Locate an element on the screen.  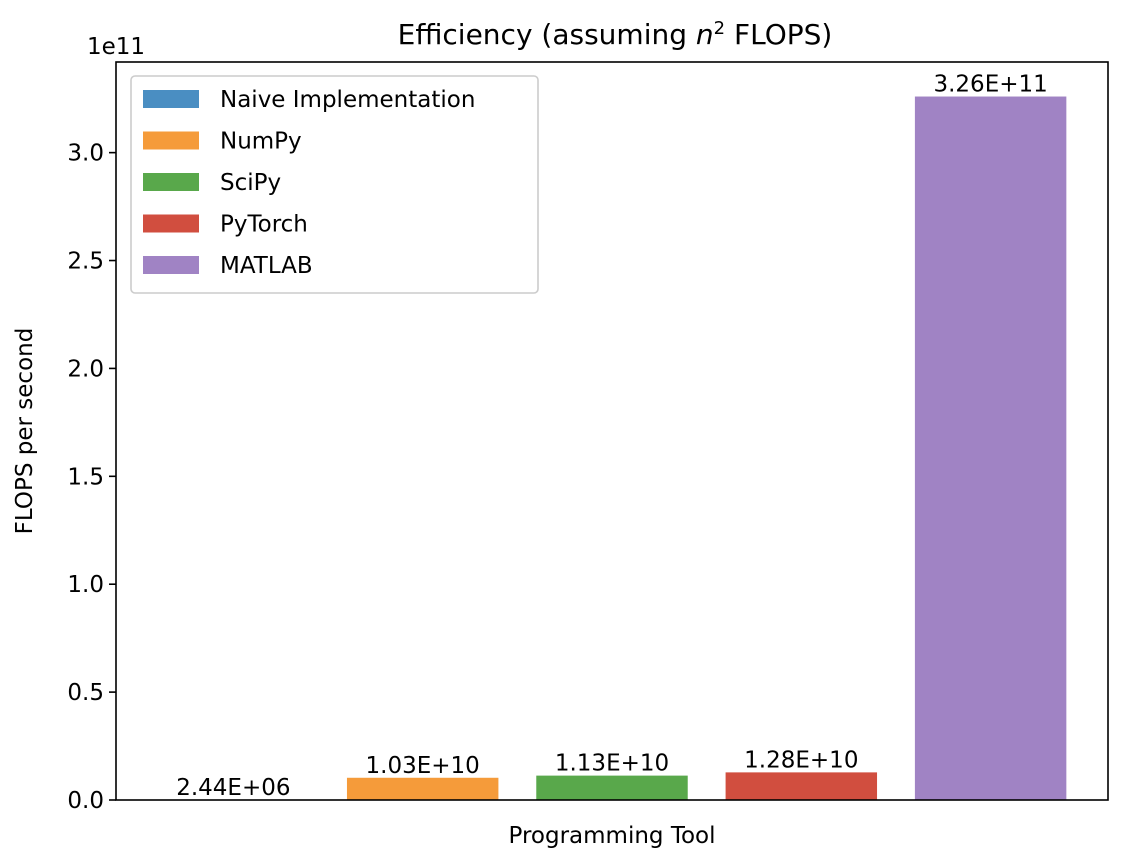
bar-value-label: 2.44E+06 is located at coordinates (233, 788).